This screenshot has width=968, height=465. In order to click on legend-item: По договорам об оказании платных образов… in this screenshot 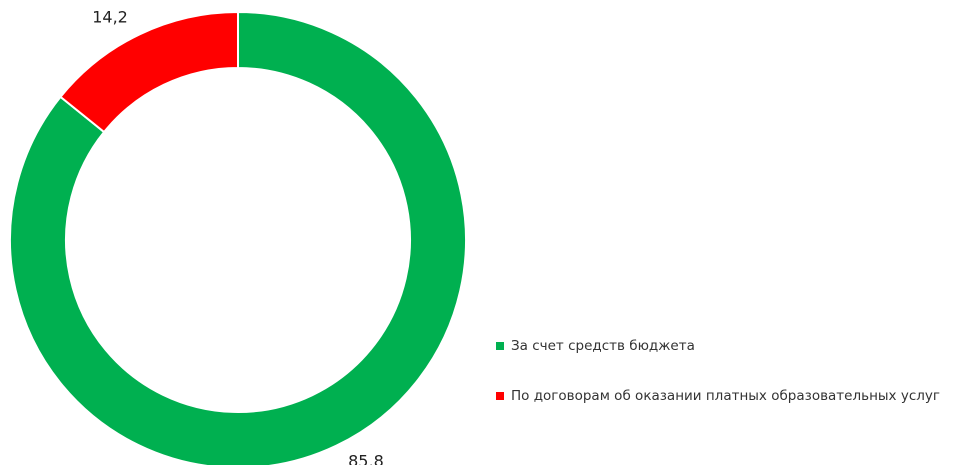, I will do `click(721, 396)`.